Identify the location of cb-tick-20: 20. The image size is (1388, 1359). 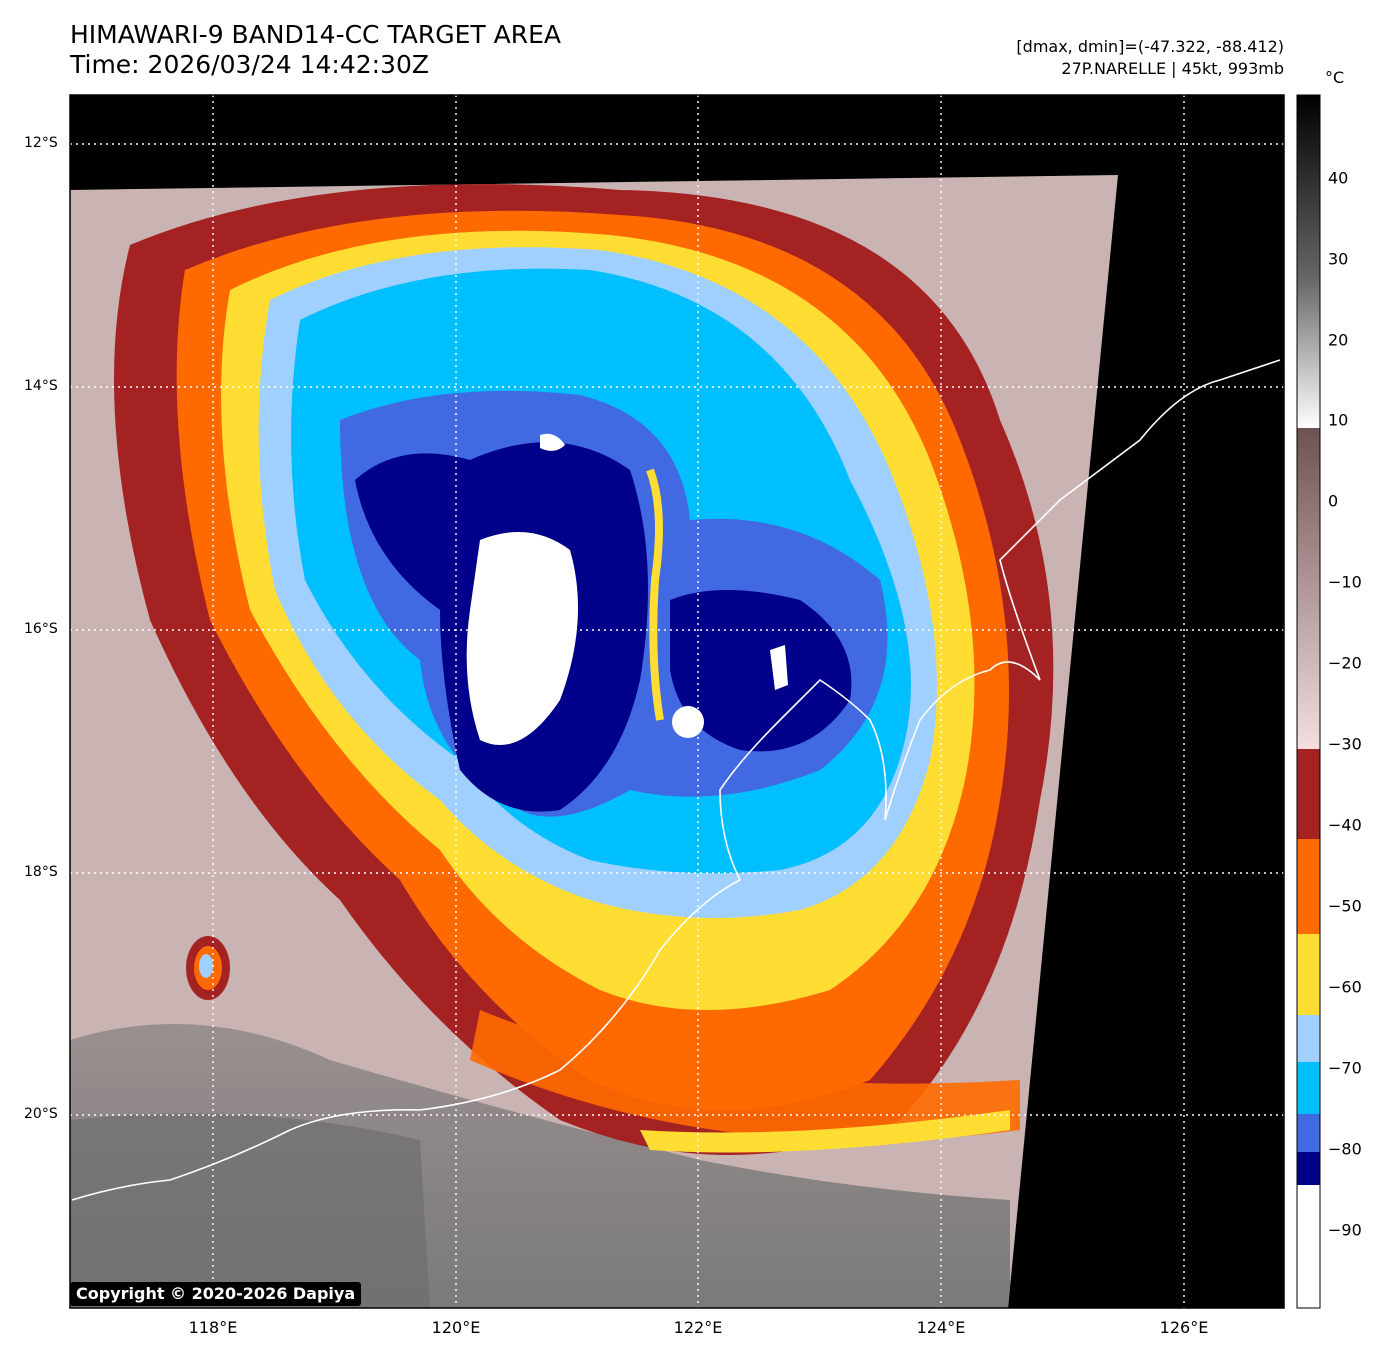
(1338, 340).